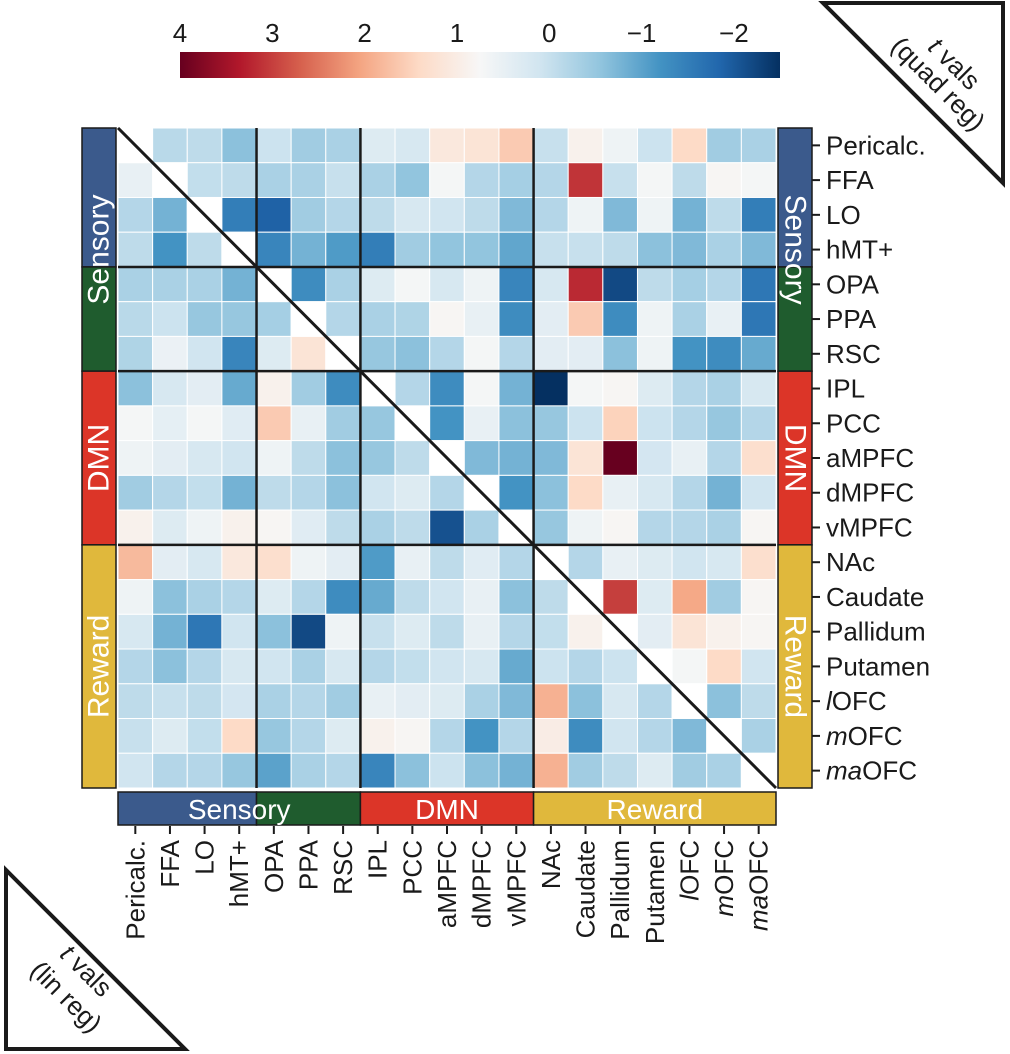  What do you see at coordinates (724, 878) in the screenshot?
I see `x-tick-label: mOFC` at bounding box center [724, 878].